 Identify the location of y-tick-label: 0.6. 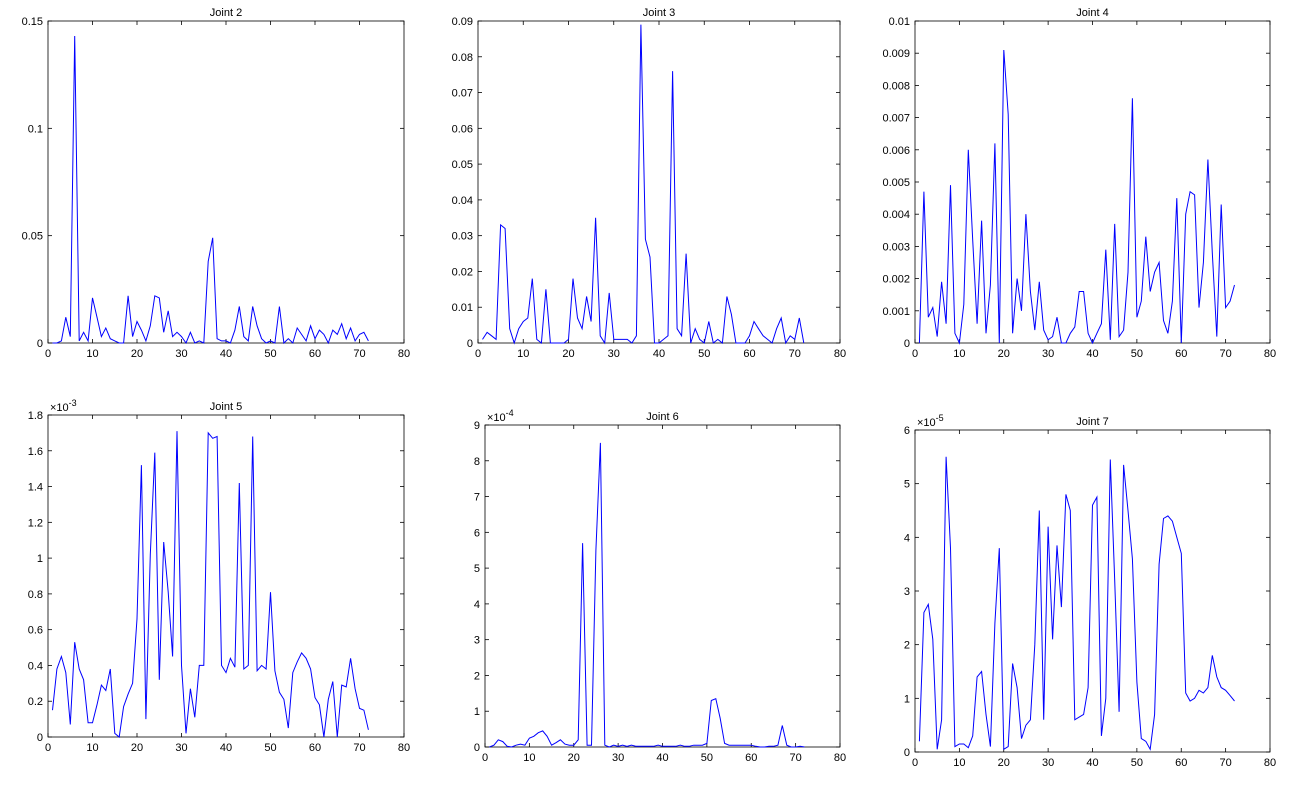
(35, 631).